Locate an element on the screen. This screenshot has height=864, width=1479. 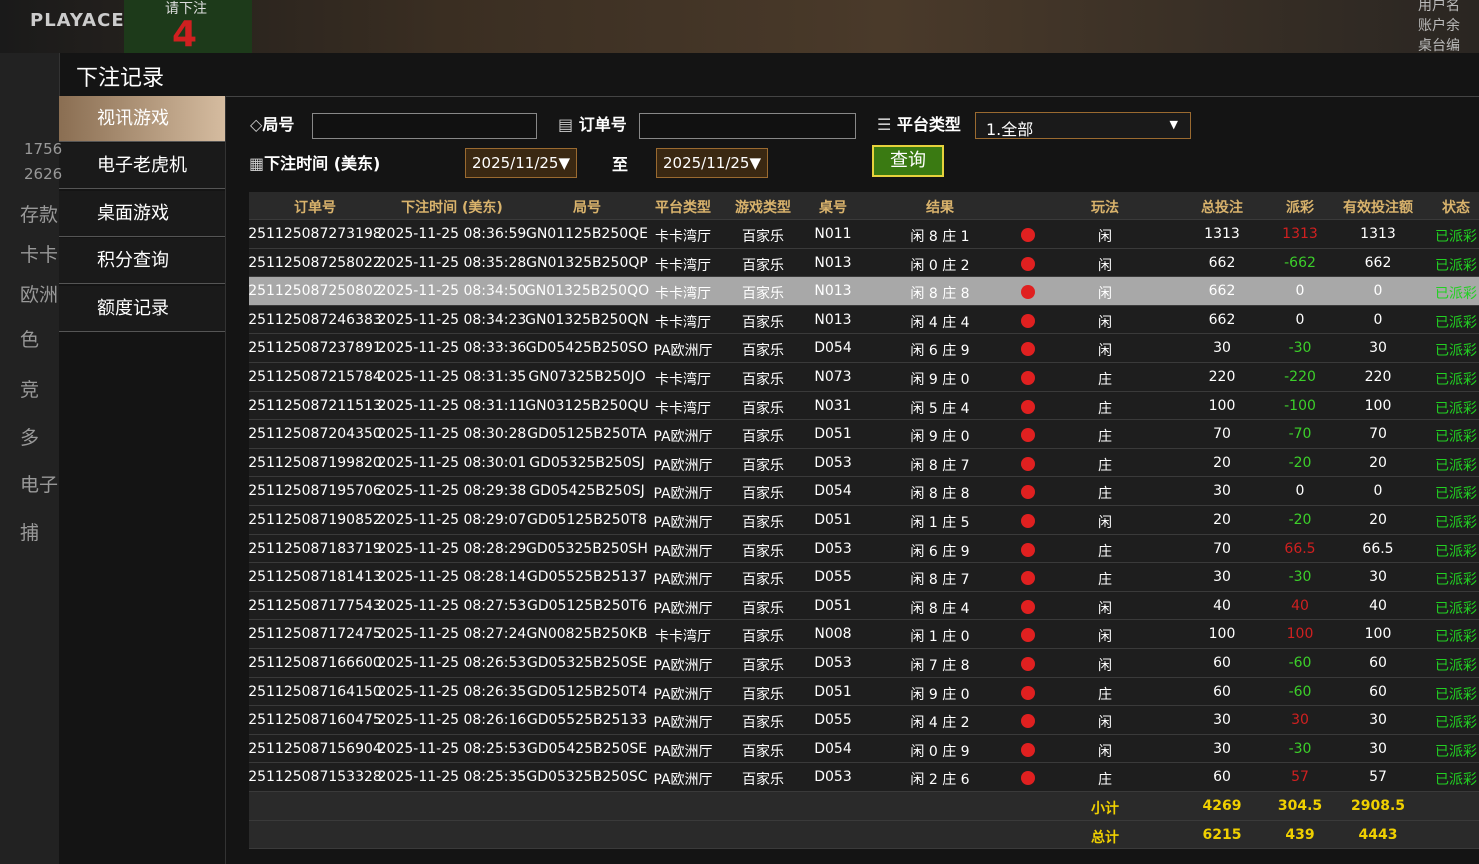
table-cell: 闲 9 庄 0 is located at coordinates (940, 380).